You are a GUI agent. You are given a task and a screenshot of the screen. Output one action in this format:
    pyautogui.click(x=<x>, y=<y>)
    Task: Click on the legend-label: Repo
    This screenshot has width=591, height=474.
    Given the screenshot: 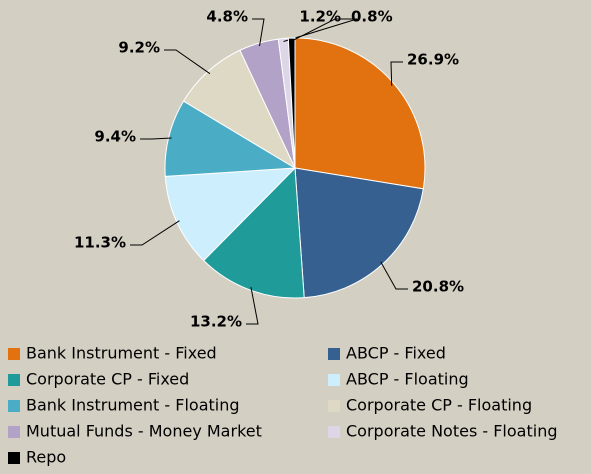 What is the action you would take?
    pyautogui.click(x=46, y=457)
    